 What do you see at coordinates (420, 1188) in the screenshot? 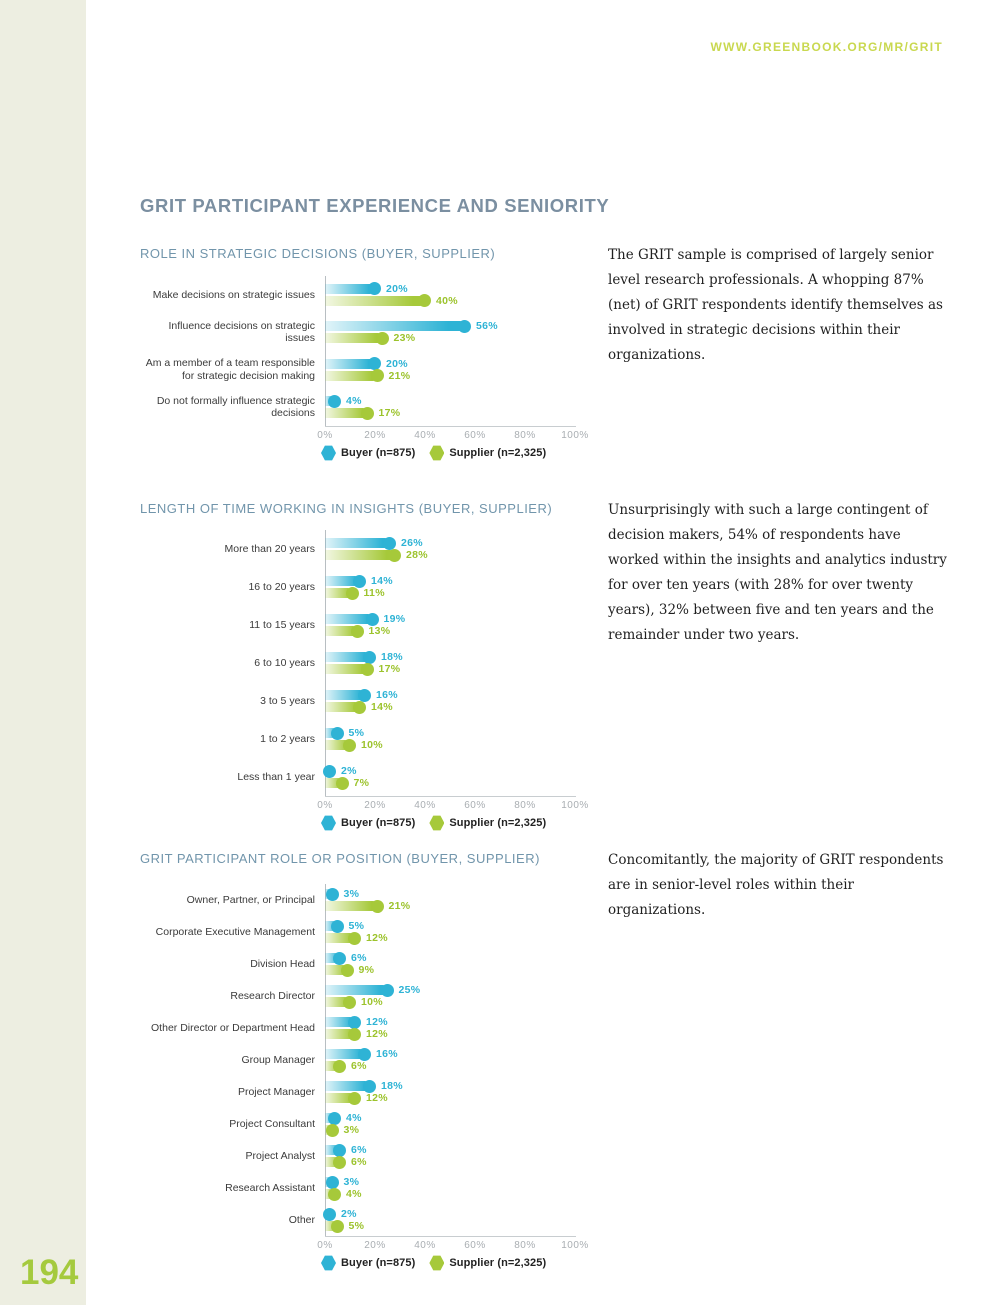
I see `chart-row: Research Assistant 3% 4%` at bounding box center [420, 1188].